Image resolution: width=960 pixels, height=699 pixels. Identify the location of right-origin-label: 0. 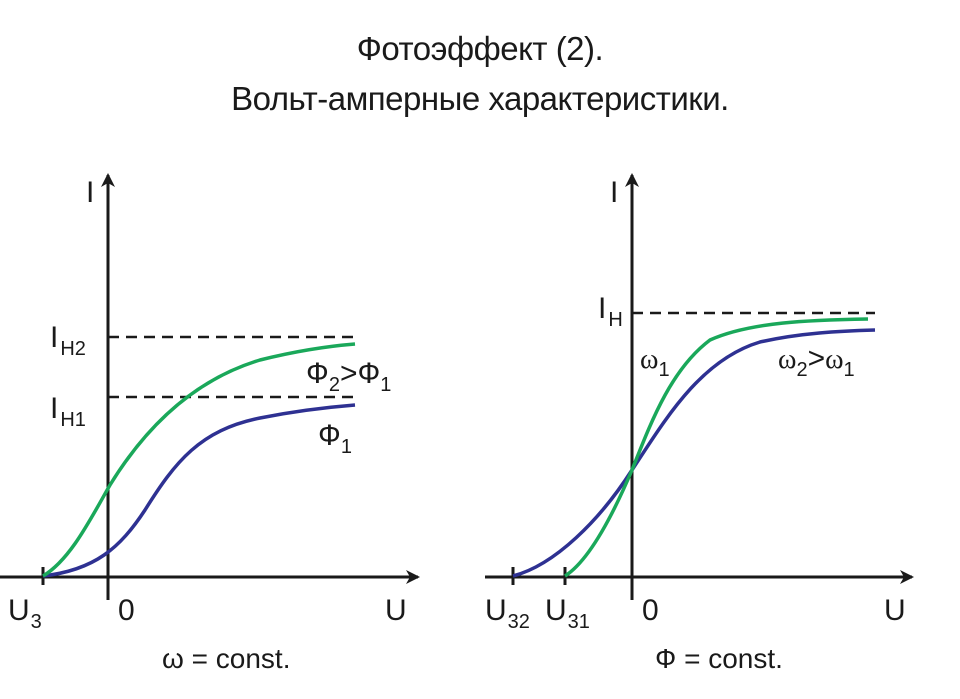
(650, 610).